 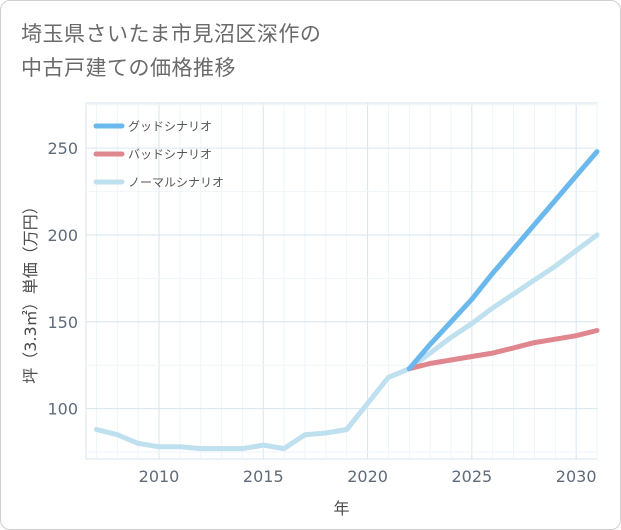 What do you see at coordinates (171, 51) in the screenshot?
I see `chart-title: 埼玉県さいたま市見沼区深作の 中古戸建ての価格推移` at bounding box center [171, 51].